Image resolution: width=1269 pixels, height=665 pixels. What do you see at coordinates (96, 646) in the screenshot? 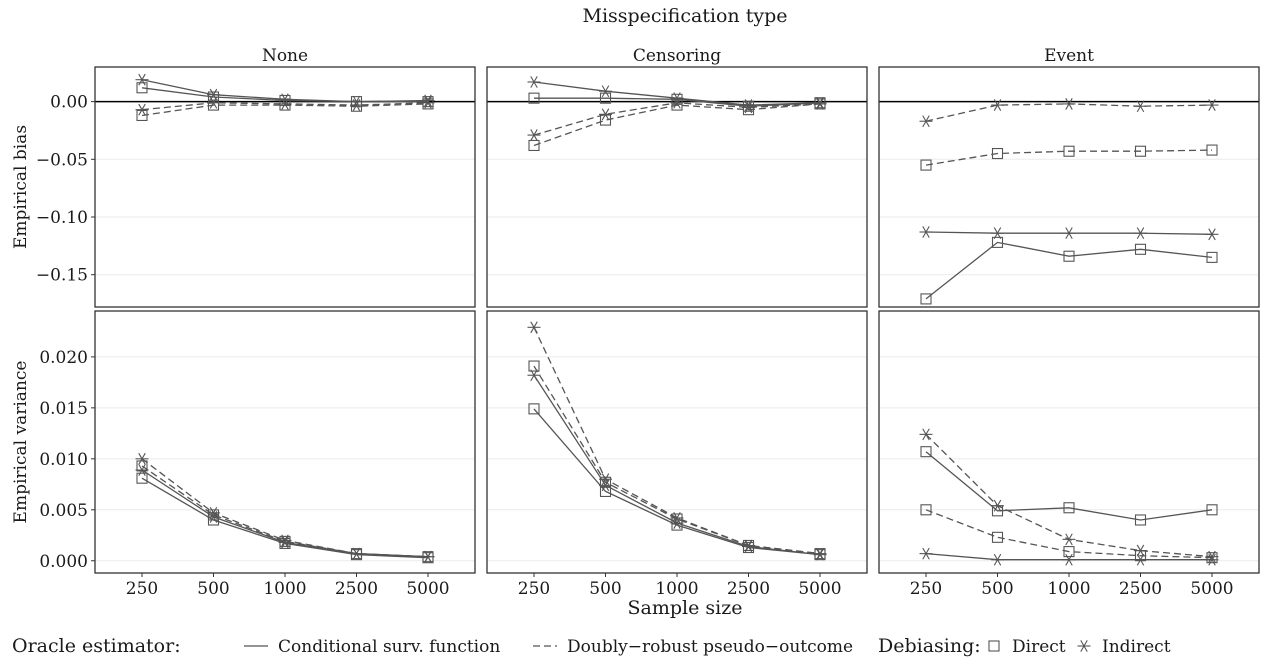
I see `legend-title: Oracle estimator:` at bounding box center [96, 646].